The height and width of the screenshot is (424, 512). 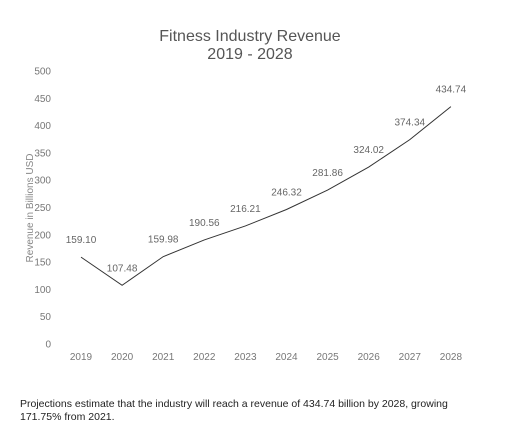 I want to click on data-label: 324.02, so click(x=368, y=150).